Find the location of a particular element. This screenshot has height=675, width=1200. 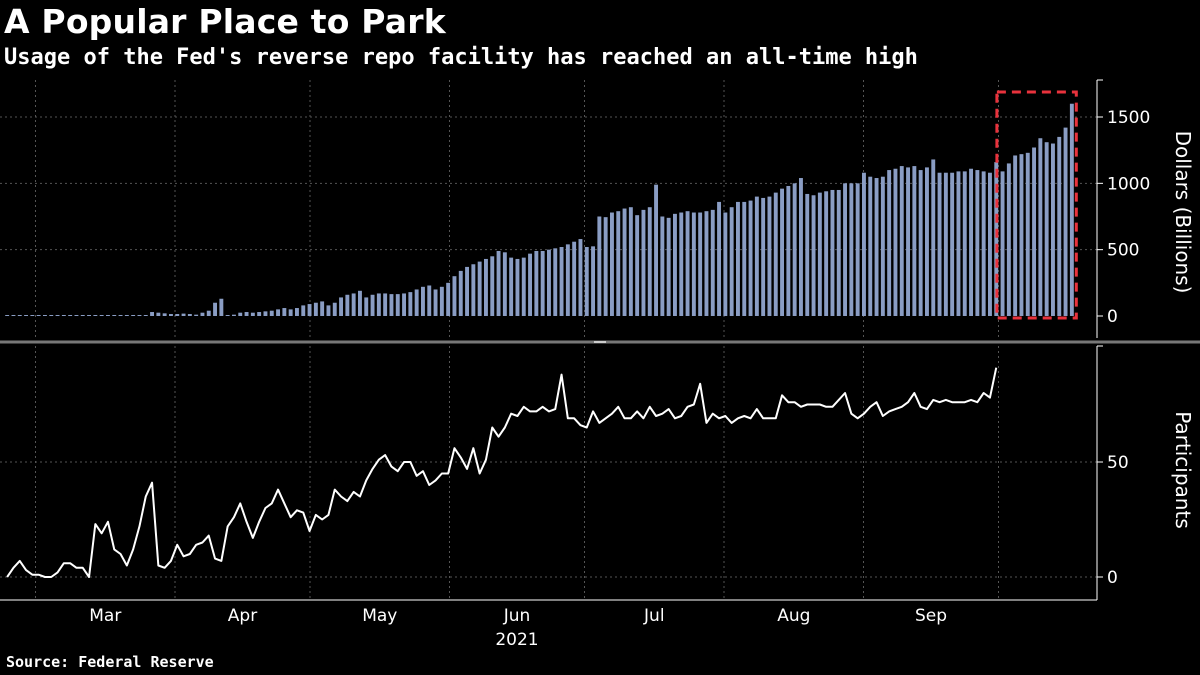

highlight-box is located at coordinates (1036, 205).